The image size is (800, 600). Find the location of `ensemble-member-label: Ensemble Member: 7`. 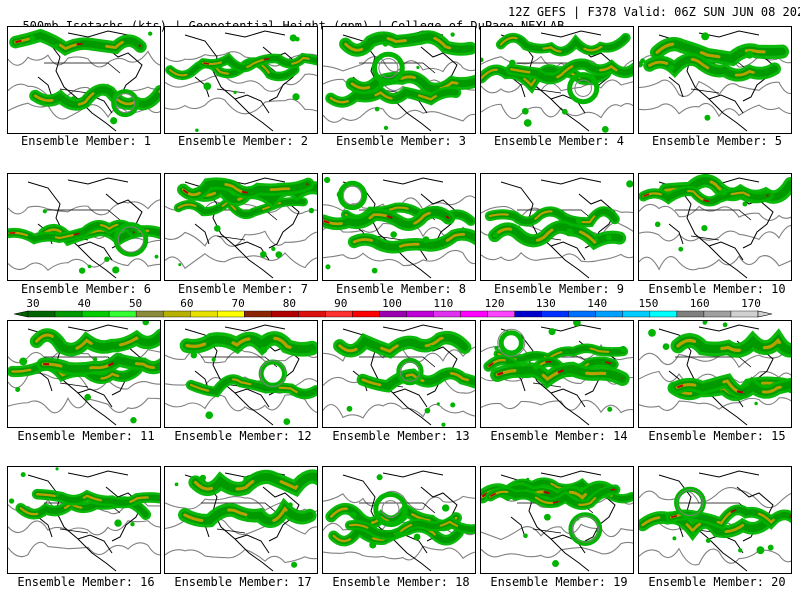

ensemble-member-label: Ensemble Member: 7 is located at coordinates (243, 289).